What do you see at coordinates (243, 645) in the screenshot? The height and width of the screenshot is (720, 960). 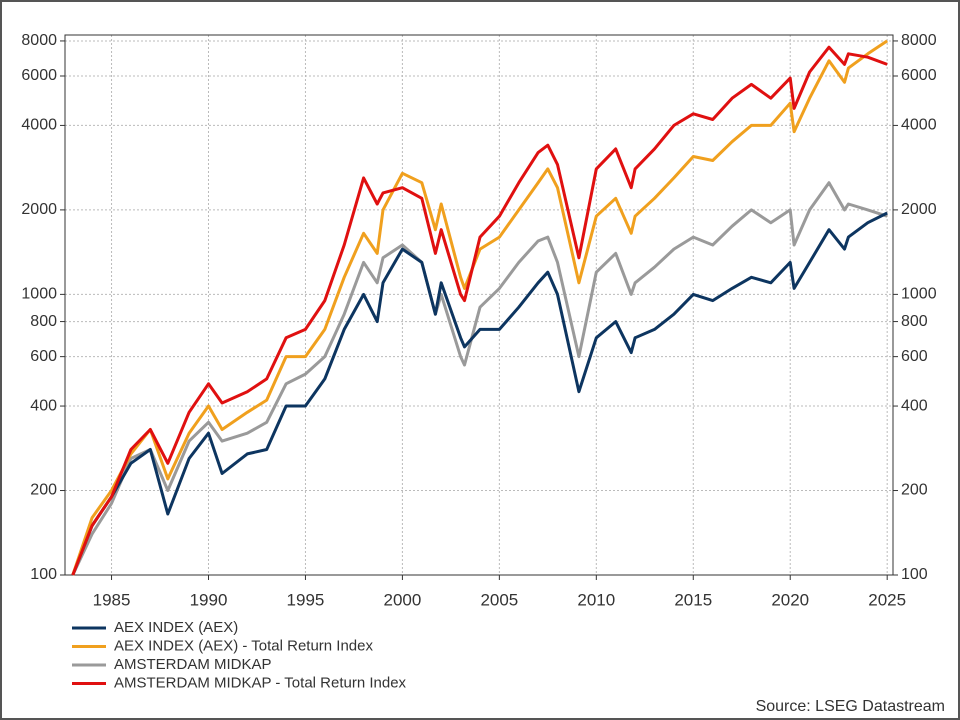 I see `legend-label: AEX INDEX (AEX) - Total Return Index` at bounding box center [243, 645].